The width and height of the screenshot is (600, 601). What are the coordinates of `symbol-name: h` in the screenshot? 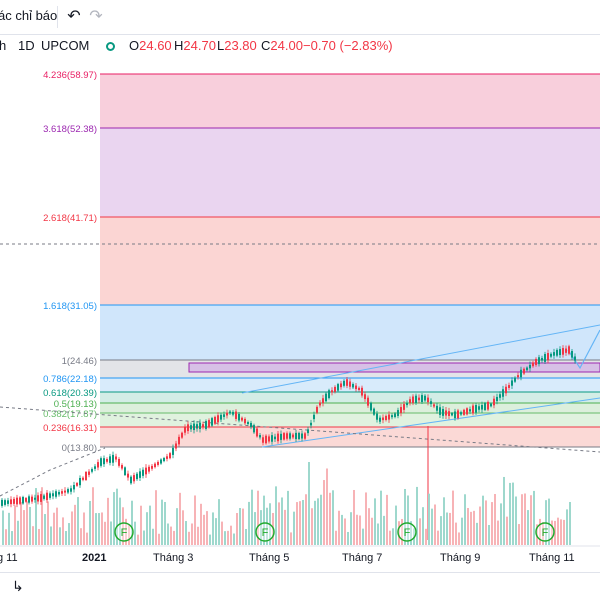 It's located at (3, 45).